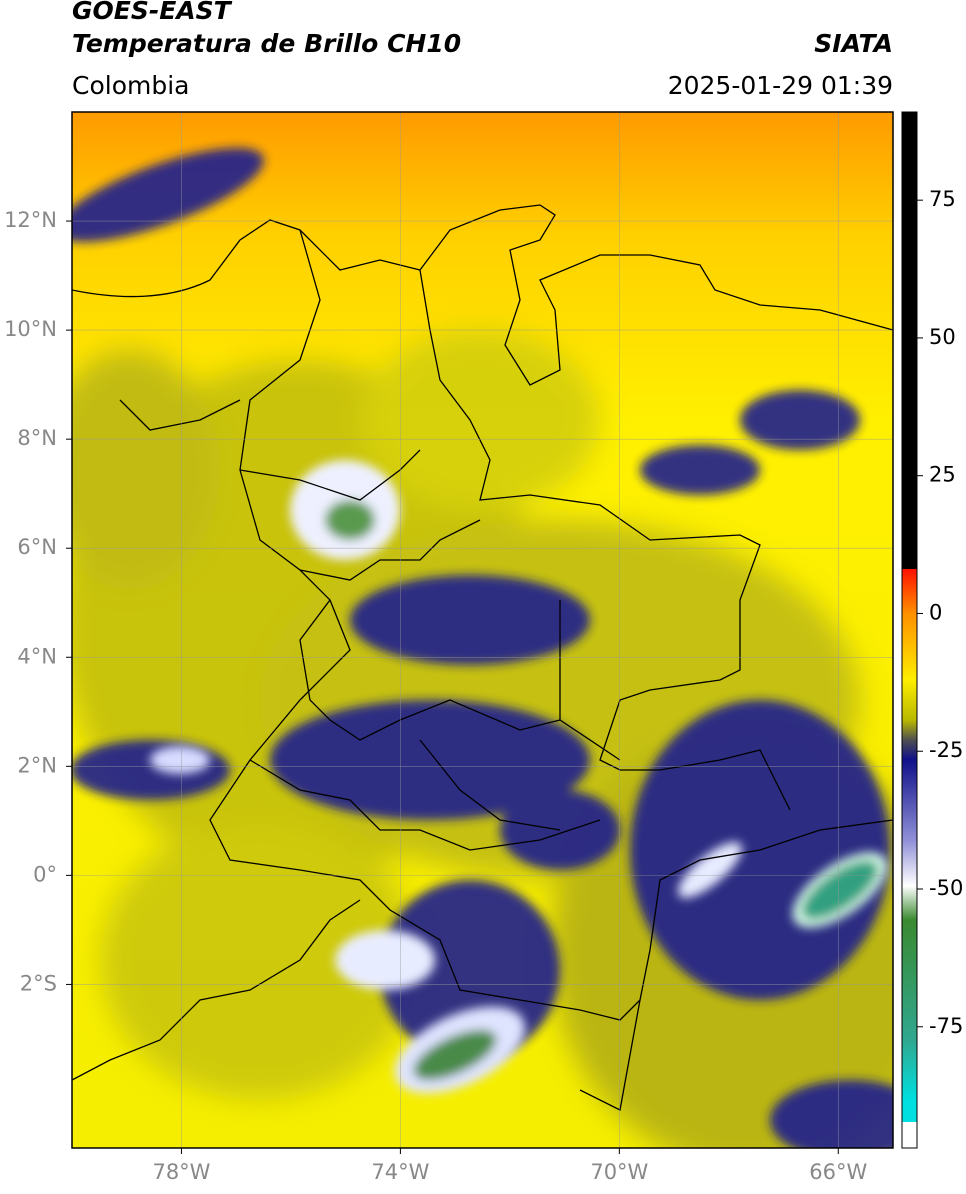 The image size is (966, 1194). What do you see at coordinates (838, 1172) in the screenshot?
I see `x-tick-label: 66°W` at bounding box center [838, 1172].